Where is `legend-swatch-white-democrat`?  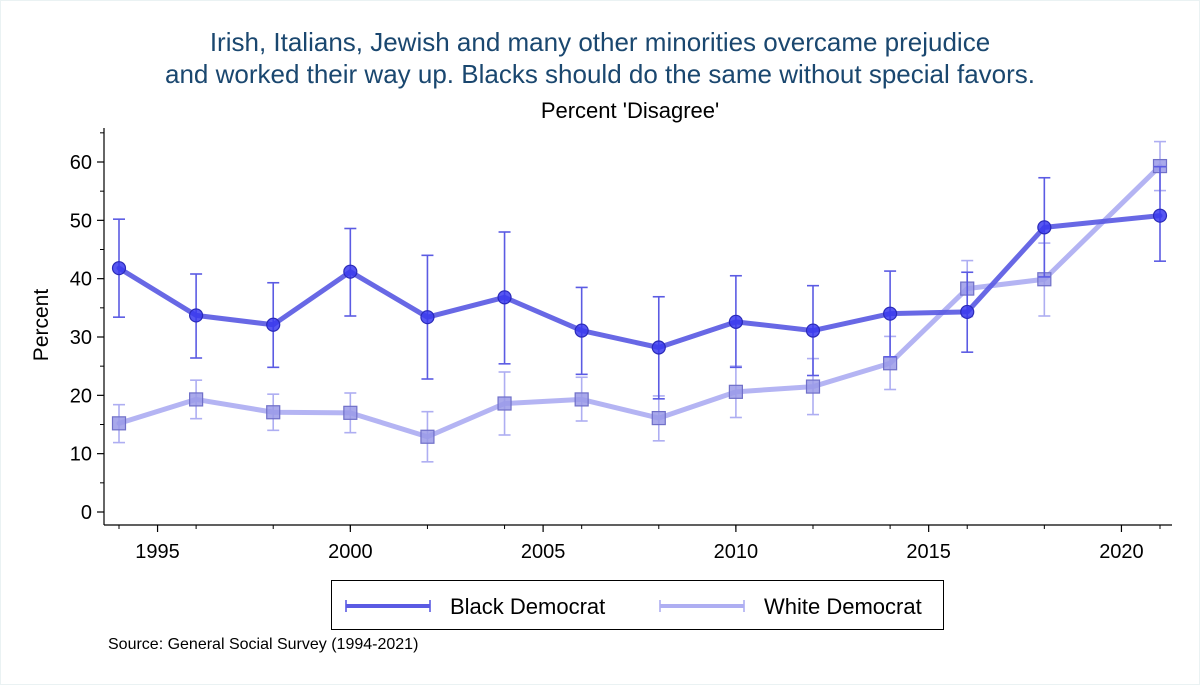
legend-swatch-white-democrat is located at coordinates (702, 606).